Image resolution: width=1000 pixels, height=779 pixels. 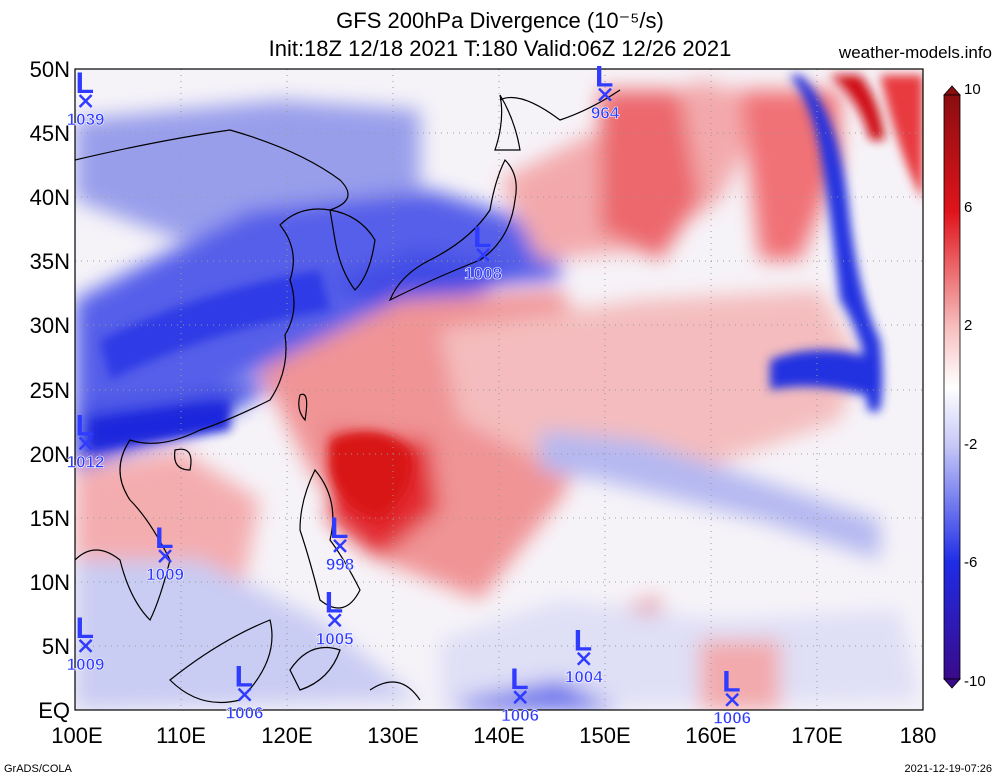 What do you see at coordinates (710, 735) in the screenshot?
I see `lon-label: 160E` at bounding box center [710, 735].